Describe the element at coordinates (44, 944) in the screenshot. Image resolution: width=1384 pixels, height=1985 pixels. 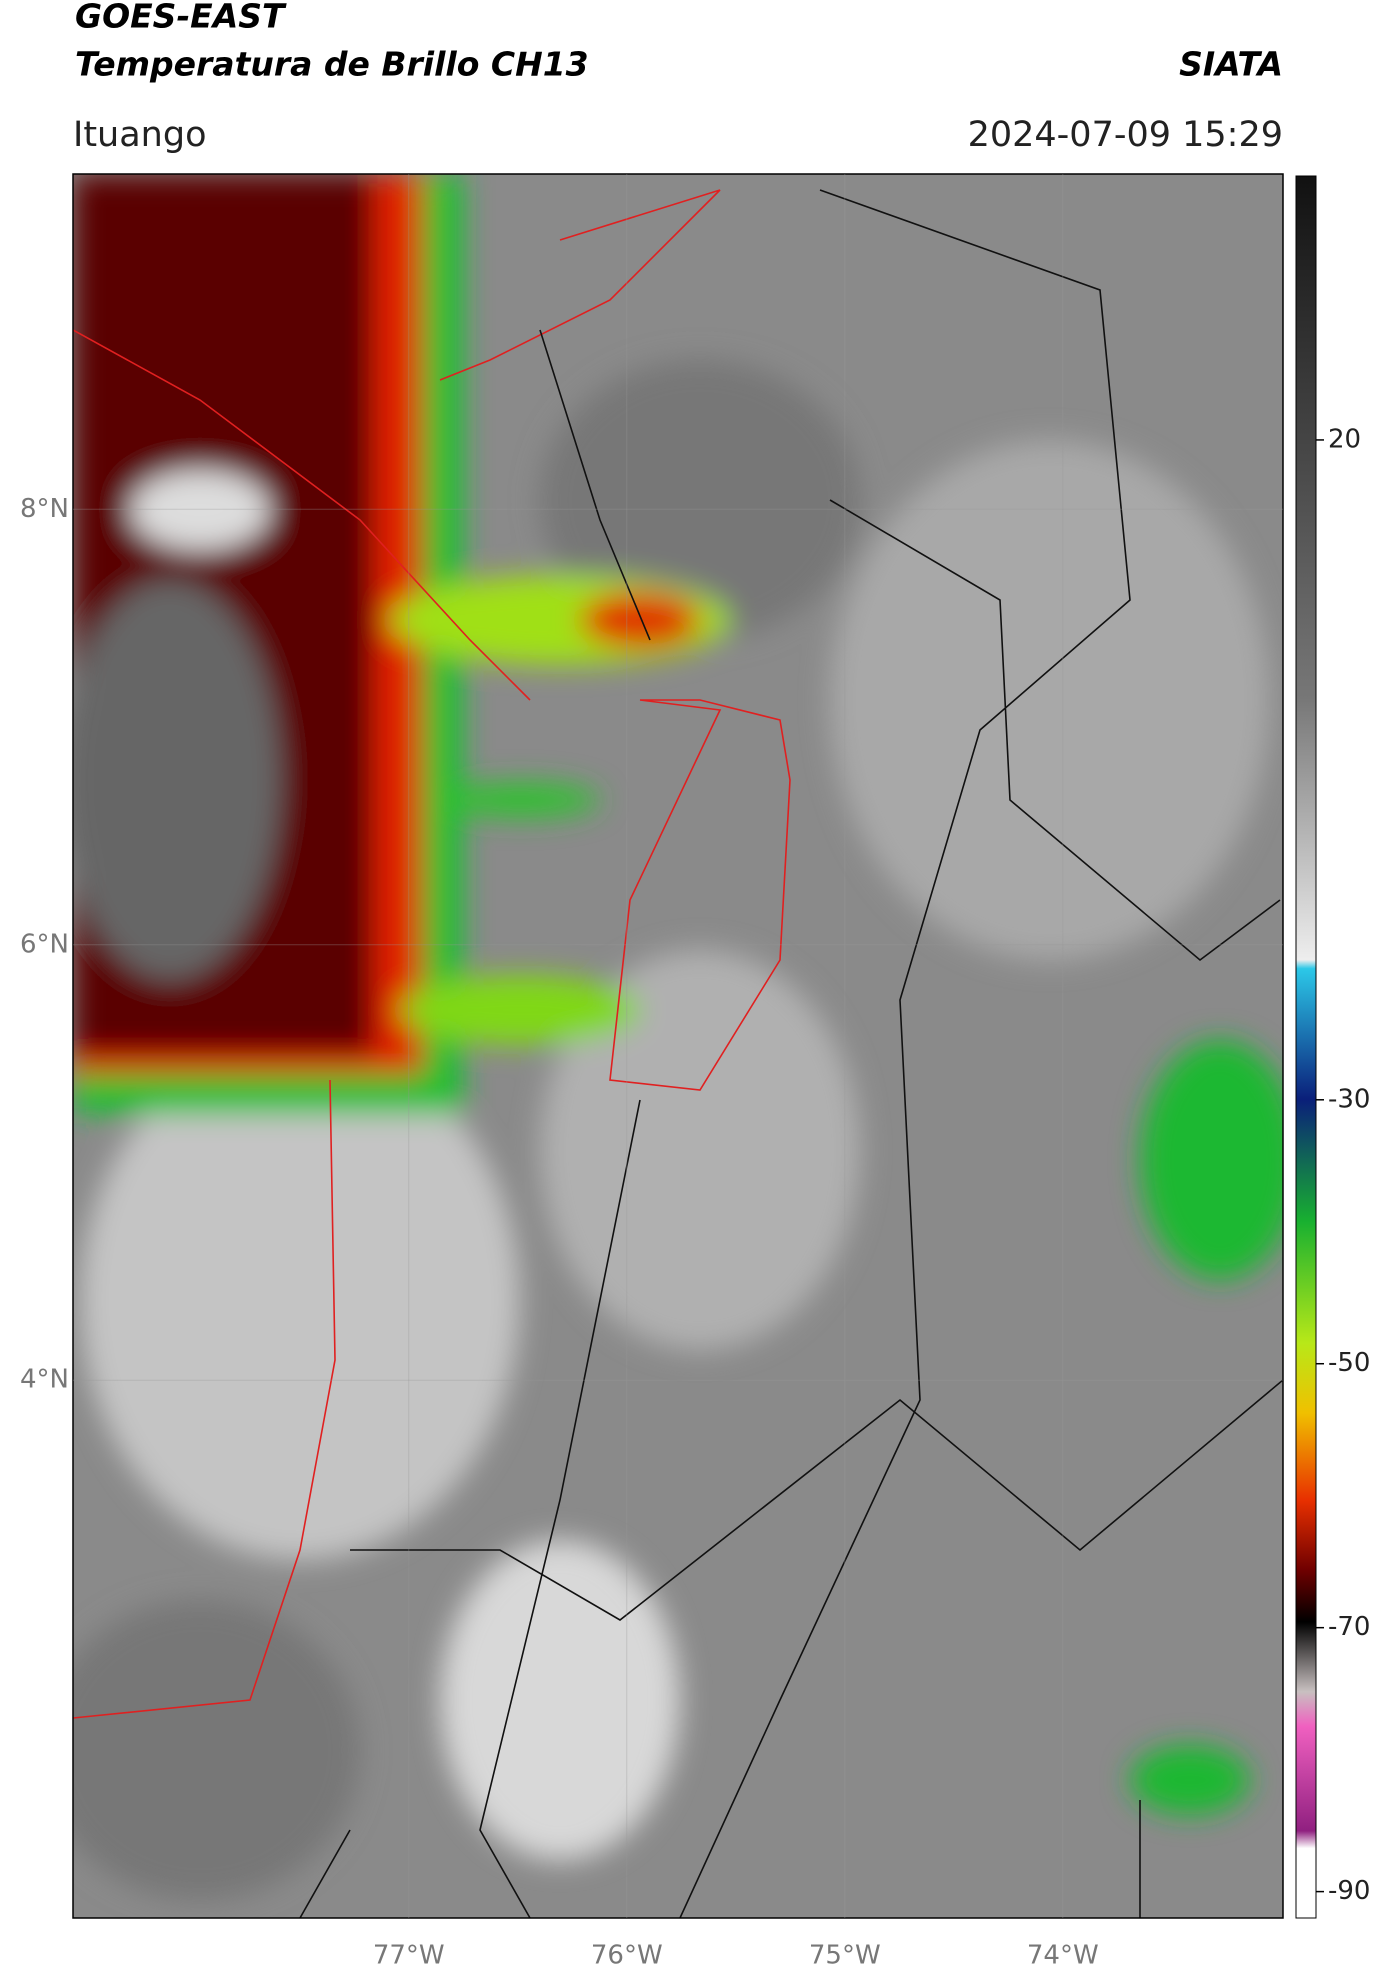
I see `lat-label: 6°N` at that location.